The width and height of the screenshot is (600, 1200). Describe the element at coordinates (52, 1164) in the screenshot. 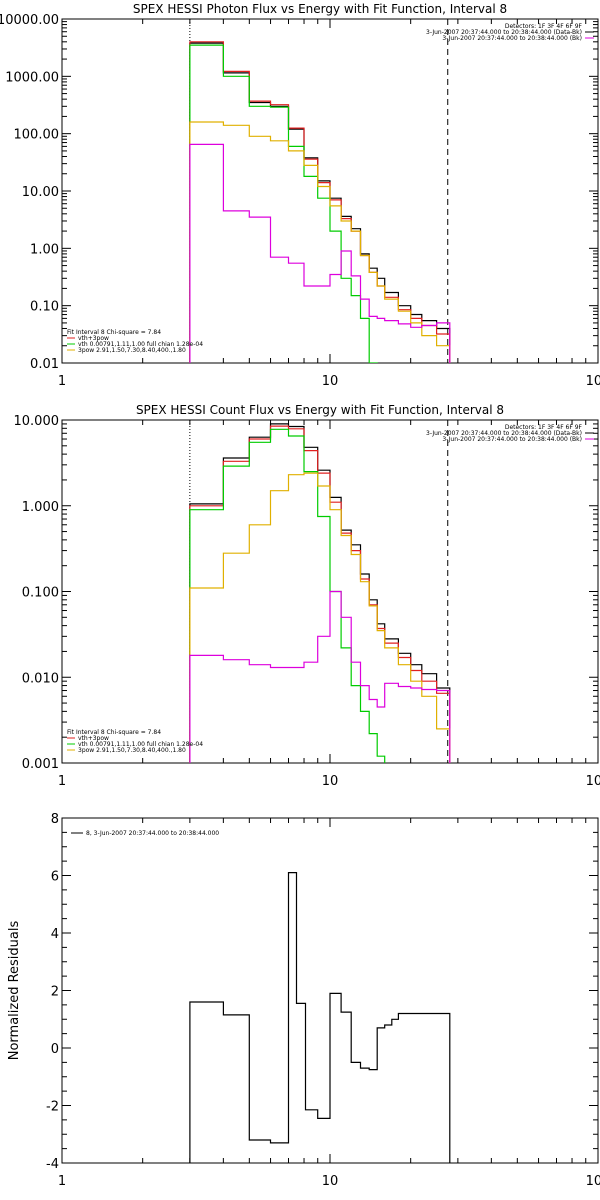

I see `y-tick-label: -4` at that location.